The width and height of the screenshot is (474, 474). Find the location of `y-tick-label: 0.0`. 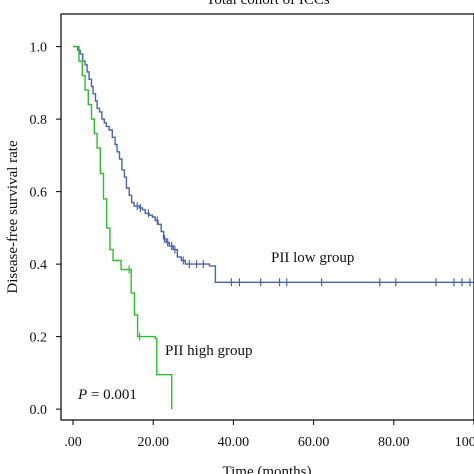

y-tick-label: 0.0 is located at coordinates (39, 410).